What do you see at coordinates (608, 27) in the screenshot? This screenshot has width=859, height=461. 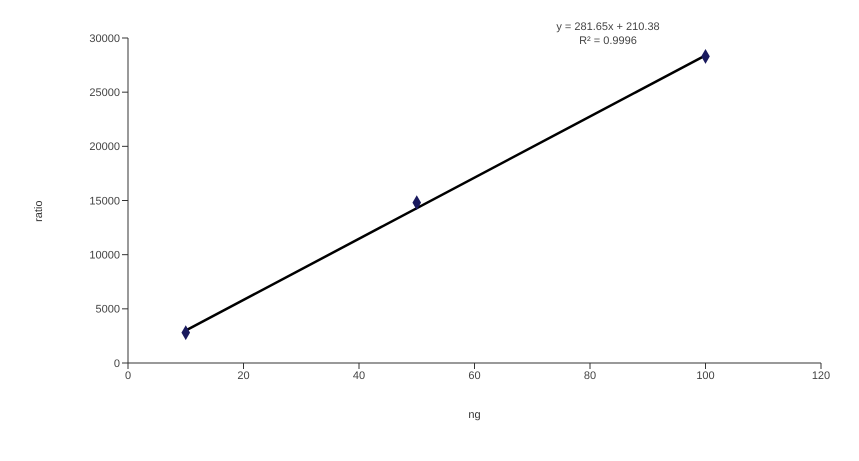 I see `text: y = 281.65x + 210.38` at bounding box center [608, 27].